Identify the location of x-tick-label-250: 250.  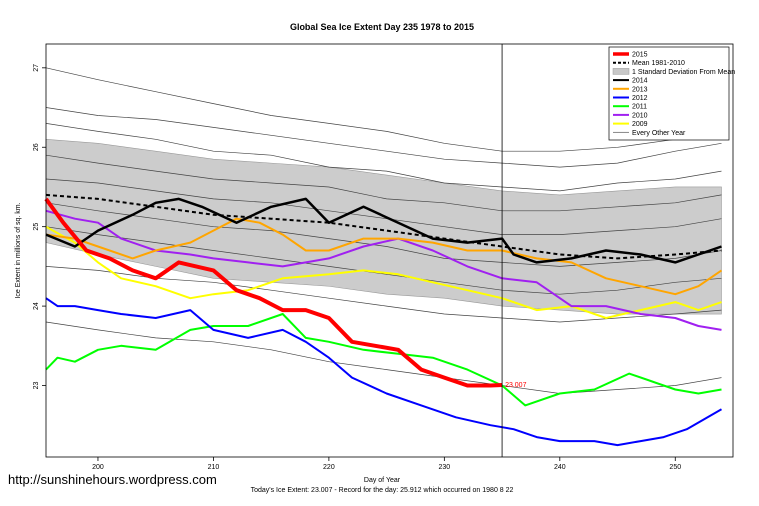
(675, 467).